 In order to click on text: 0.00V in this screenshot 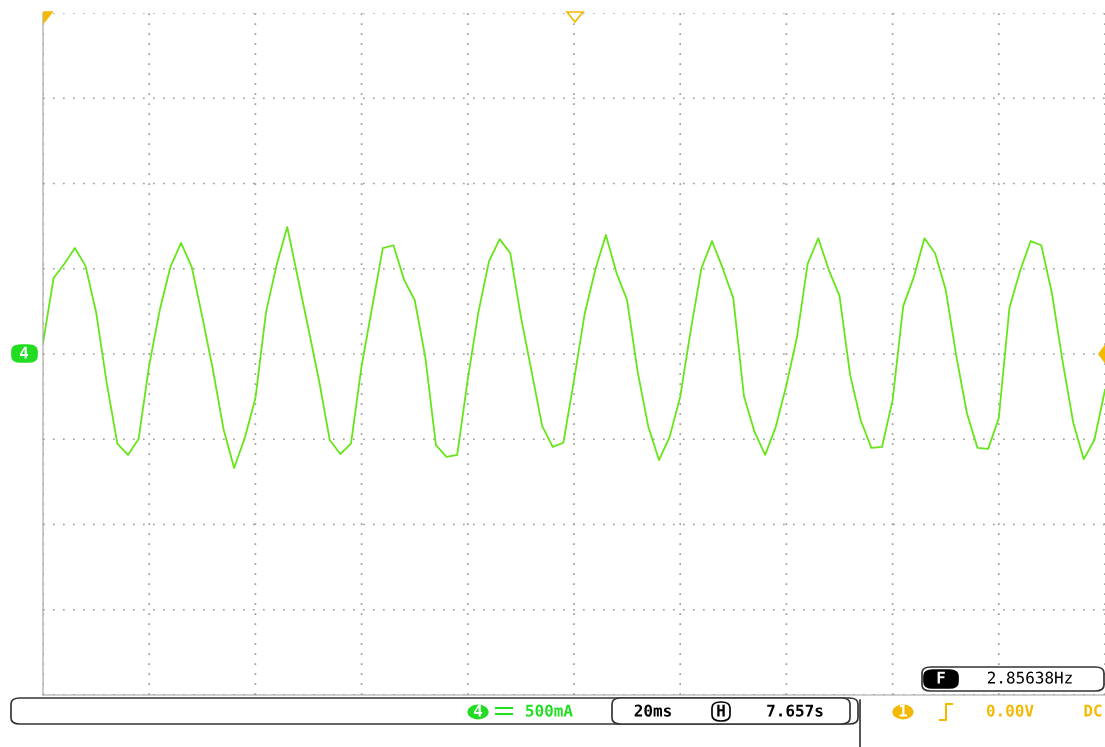, I will do `click(1010, 710)`.